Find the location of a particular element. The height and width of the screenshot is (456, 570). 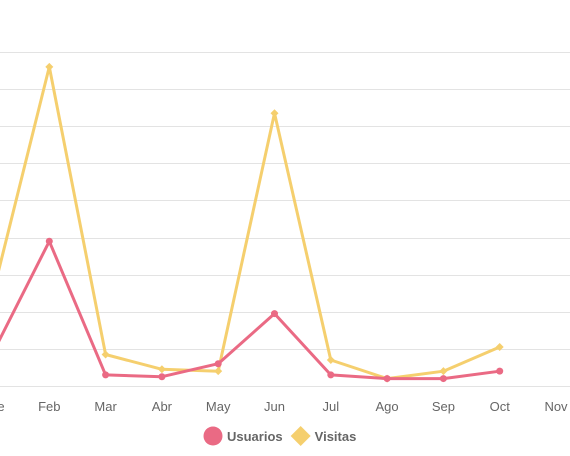

legend-item-usuarios: Usuarios is located at coordinates (243, 436).